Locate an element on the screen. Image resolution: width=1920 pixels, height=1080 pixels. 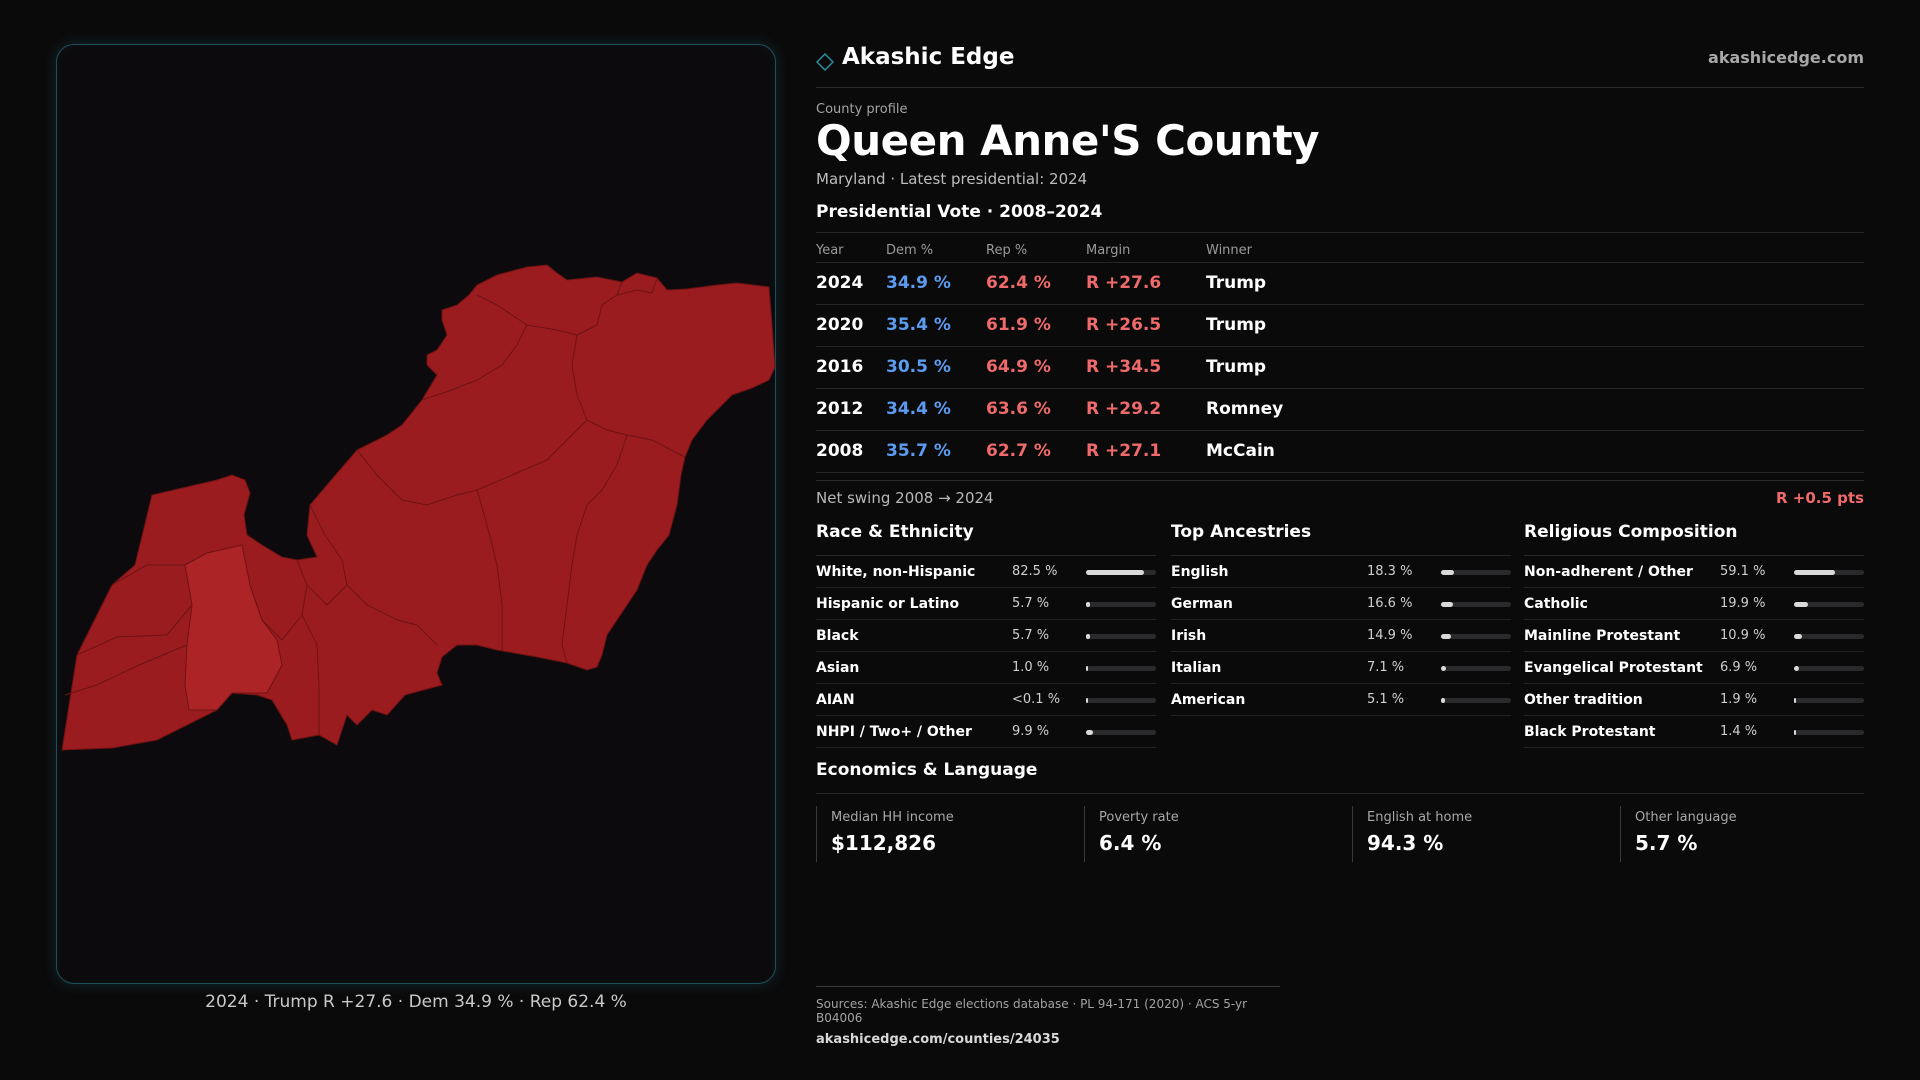
list-item: Italian 7.1 % is located at coordinates (1341, 668).